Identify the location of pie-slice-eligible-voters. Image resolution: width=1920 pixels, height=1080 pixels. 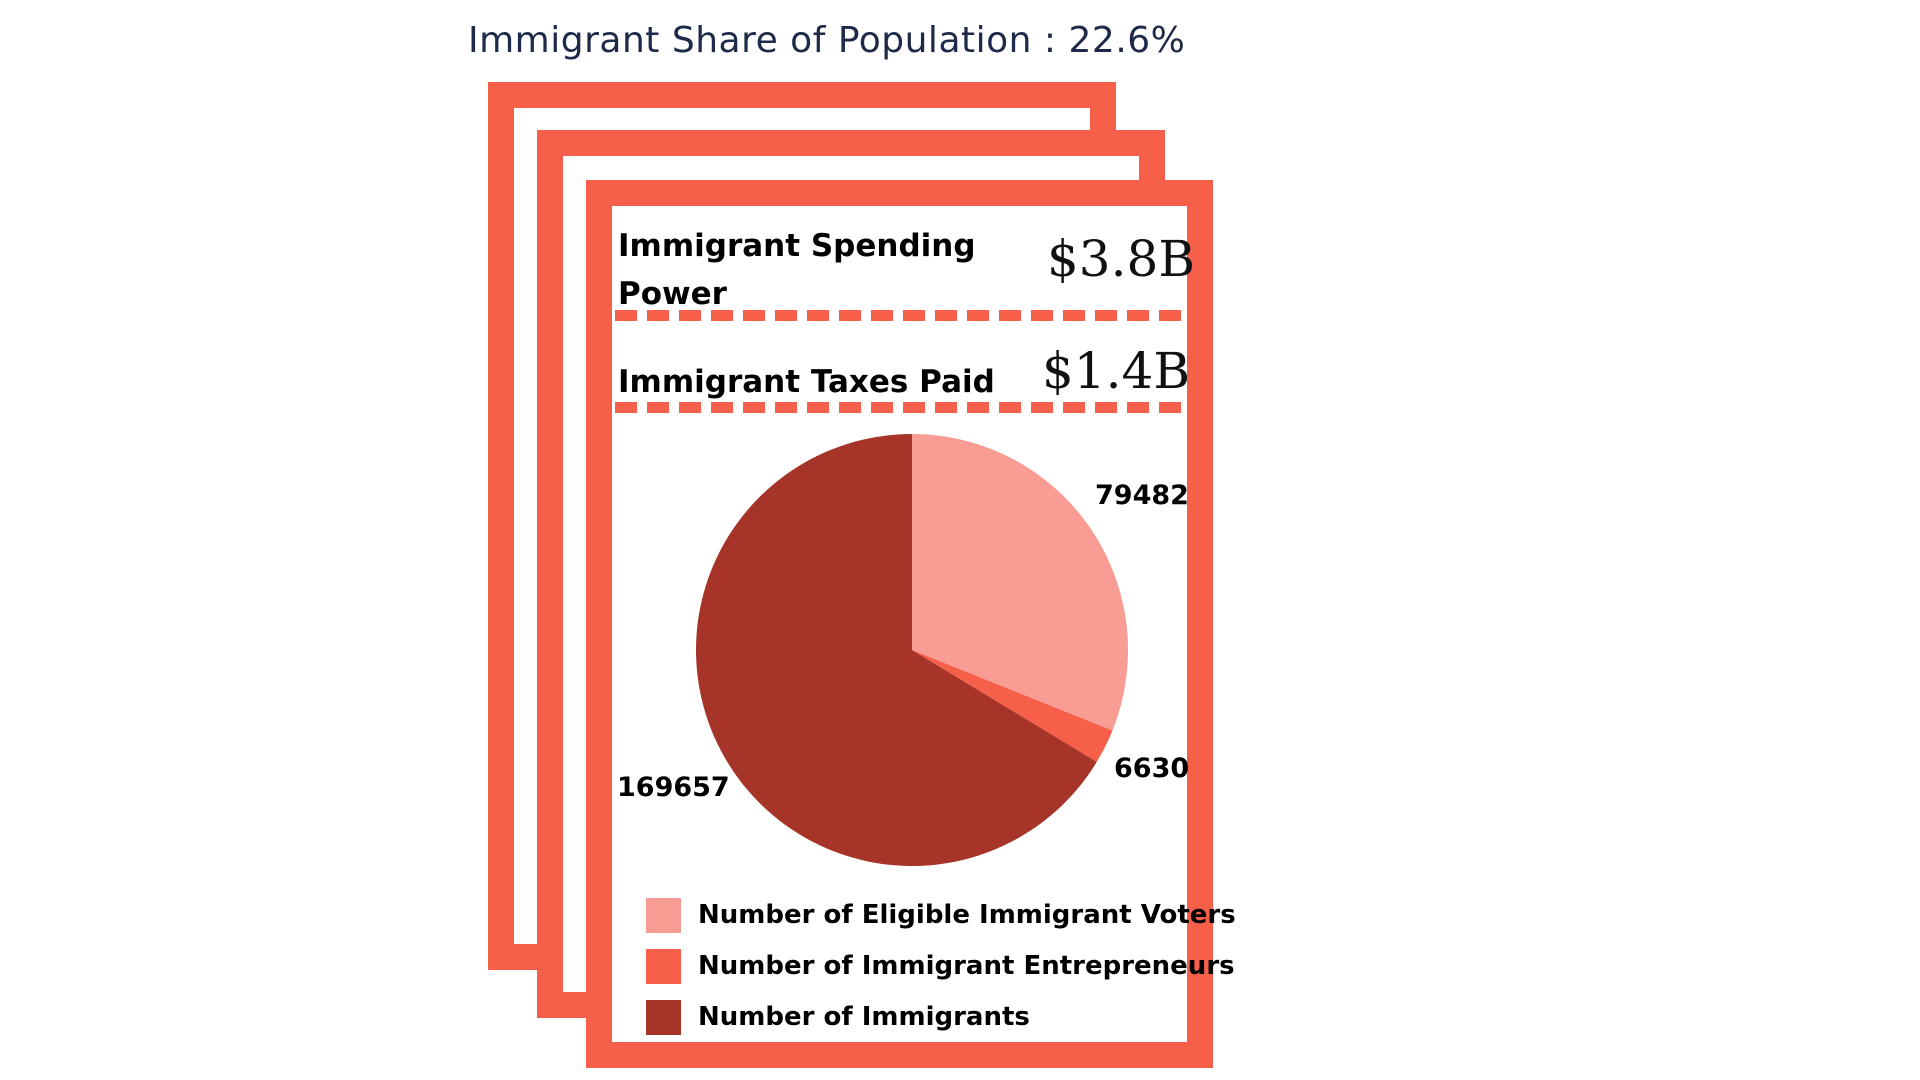
(1020, 582).